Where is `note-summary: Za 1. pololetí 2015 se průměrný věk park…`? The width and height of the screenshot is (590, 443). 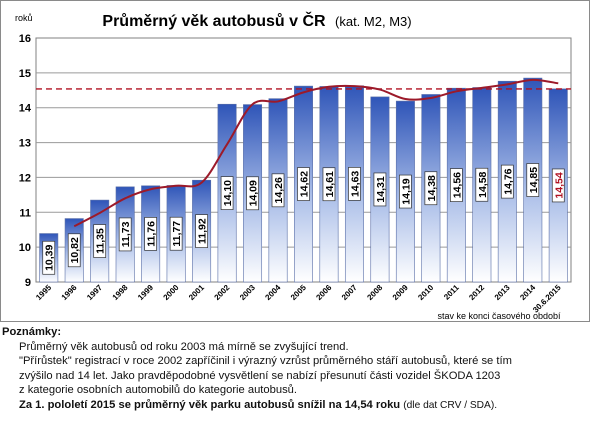
note-summary: Za 1. pololetí 2015 se průměrný věk park… is located at coordinates (295, 406).